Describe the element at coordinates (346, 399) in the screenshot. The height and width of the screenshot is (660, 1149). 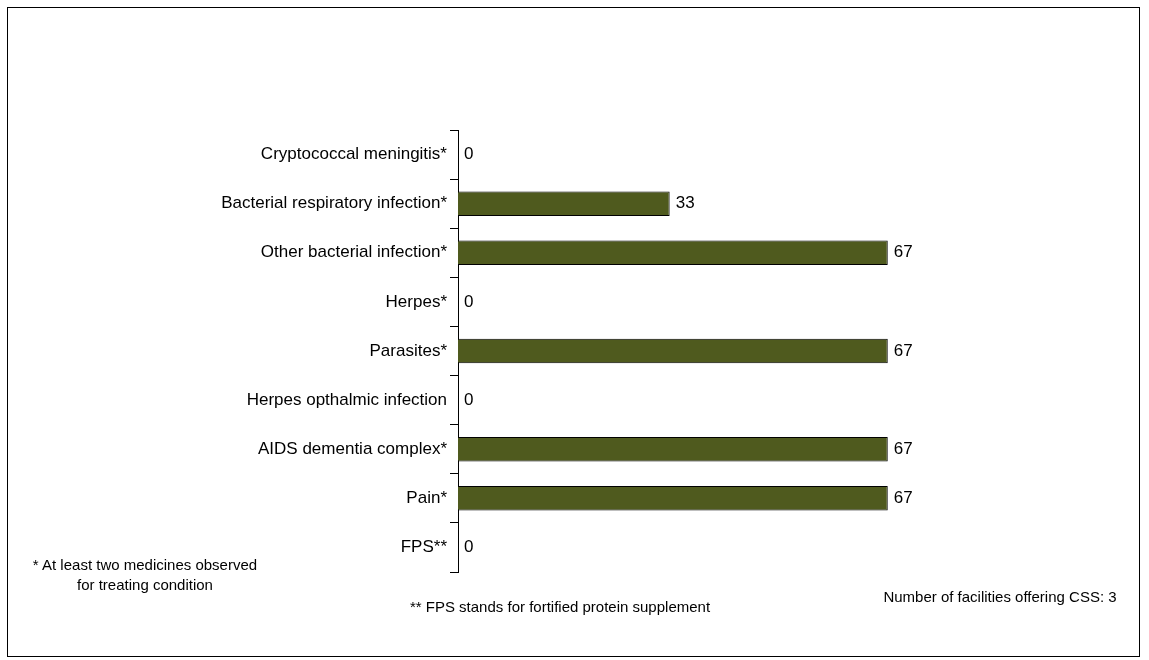
I see `y-tick-label: Herpes opthalmic infection` at that location.